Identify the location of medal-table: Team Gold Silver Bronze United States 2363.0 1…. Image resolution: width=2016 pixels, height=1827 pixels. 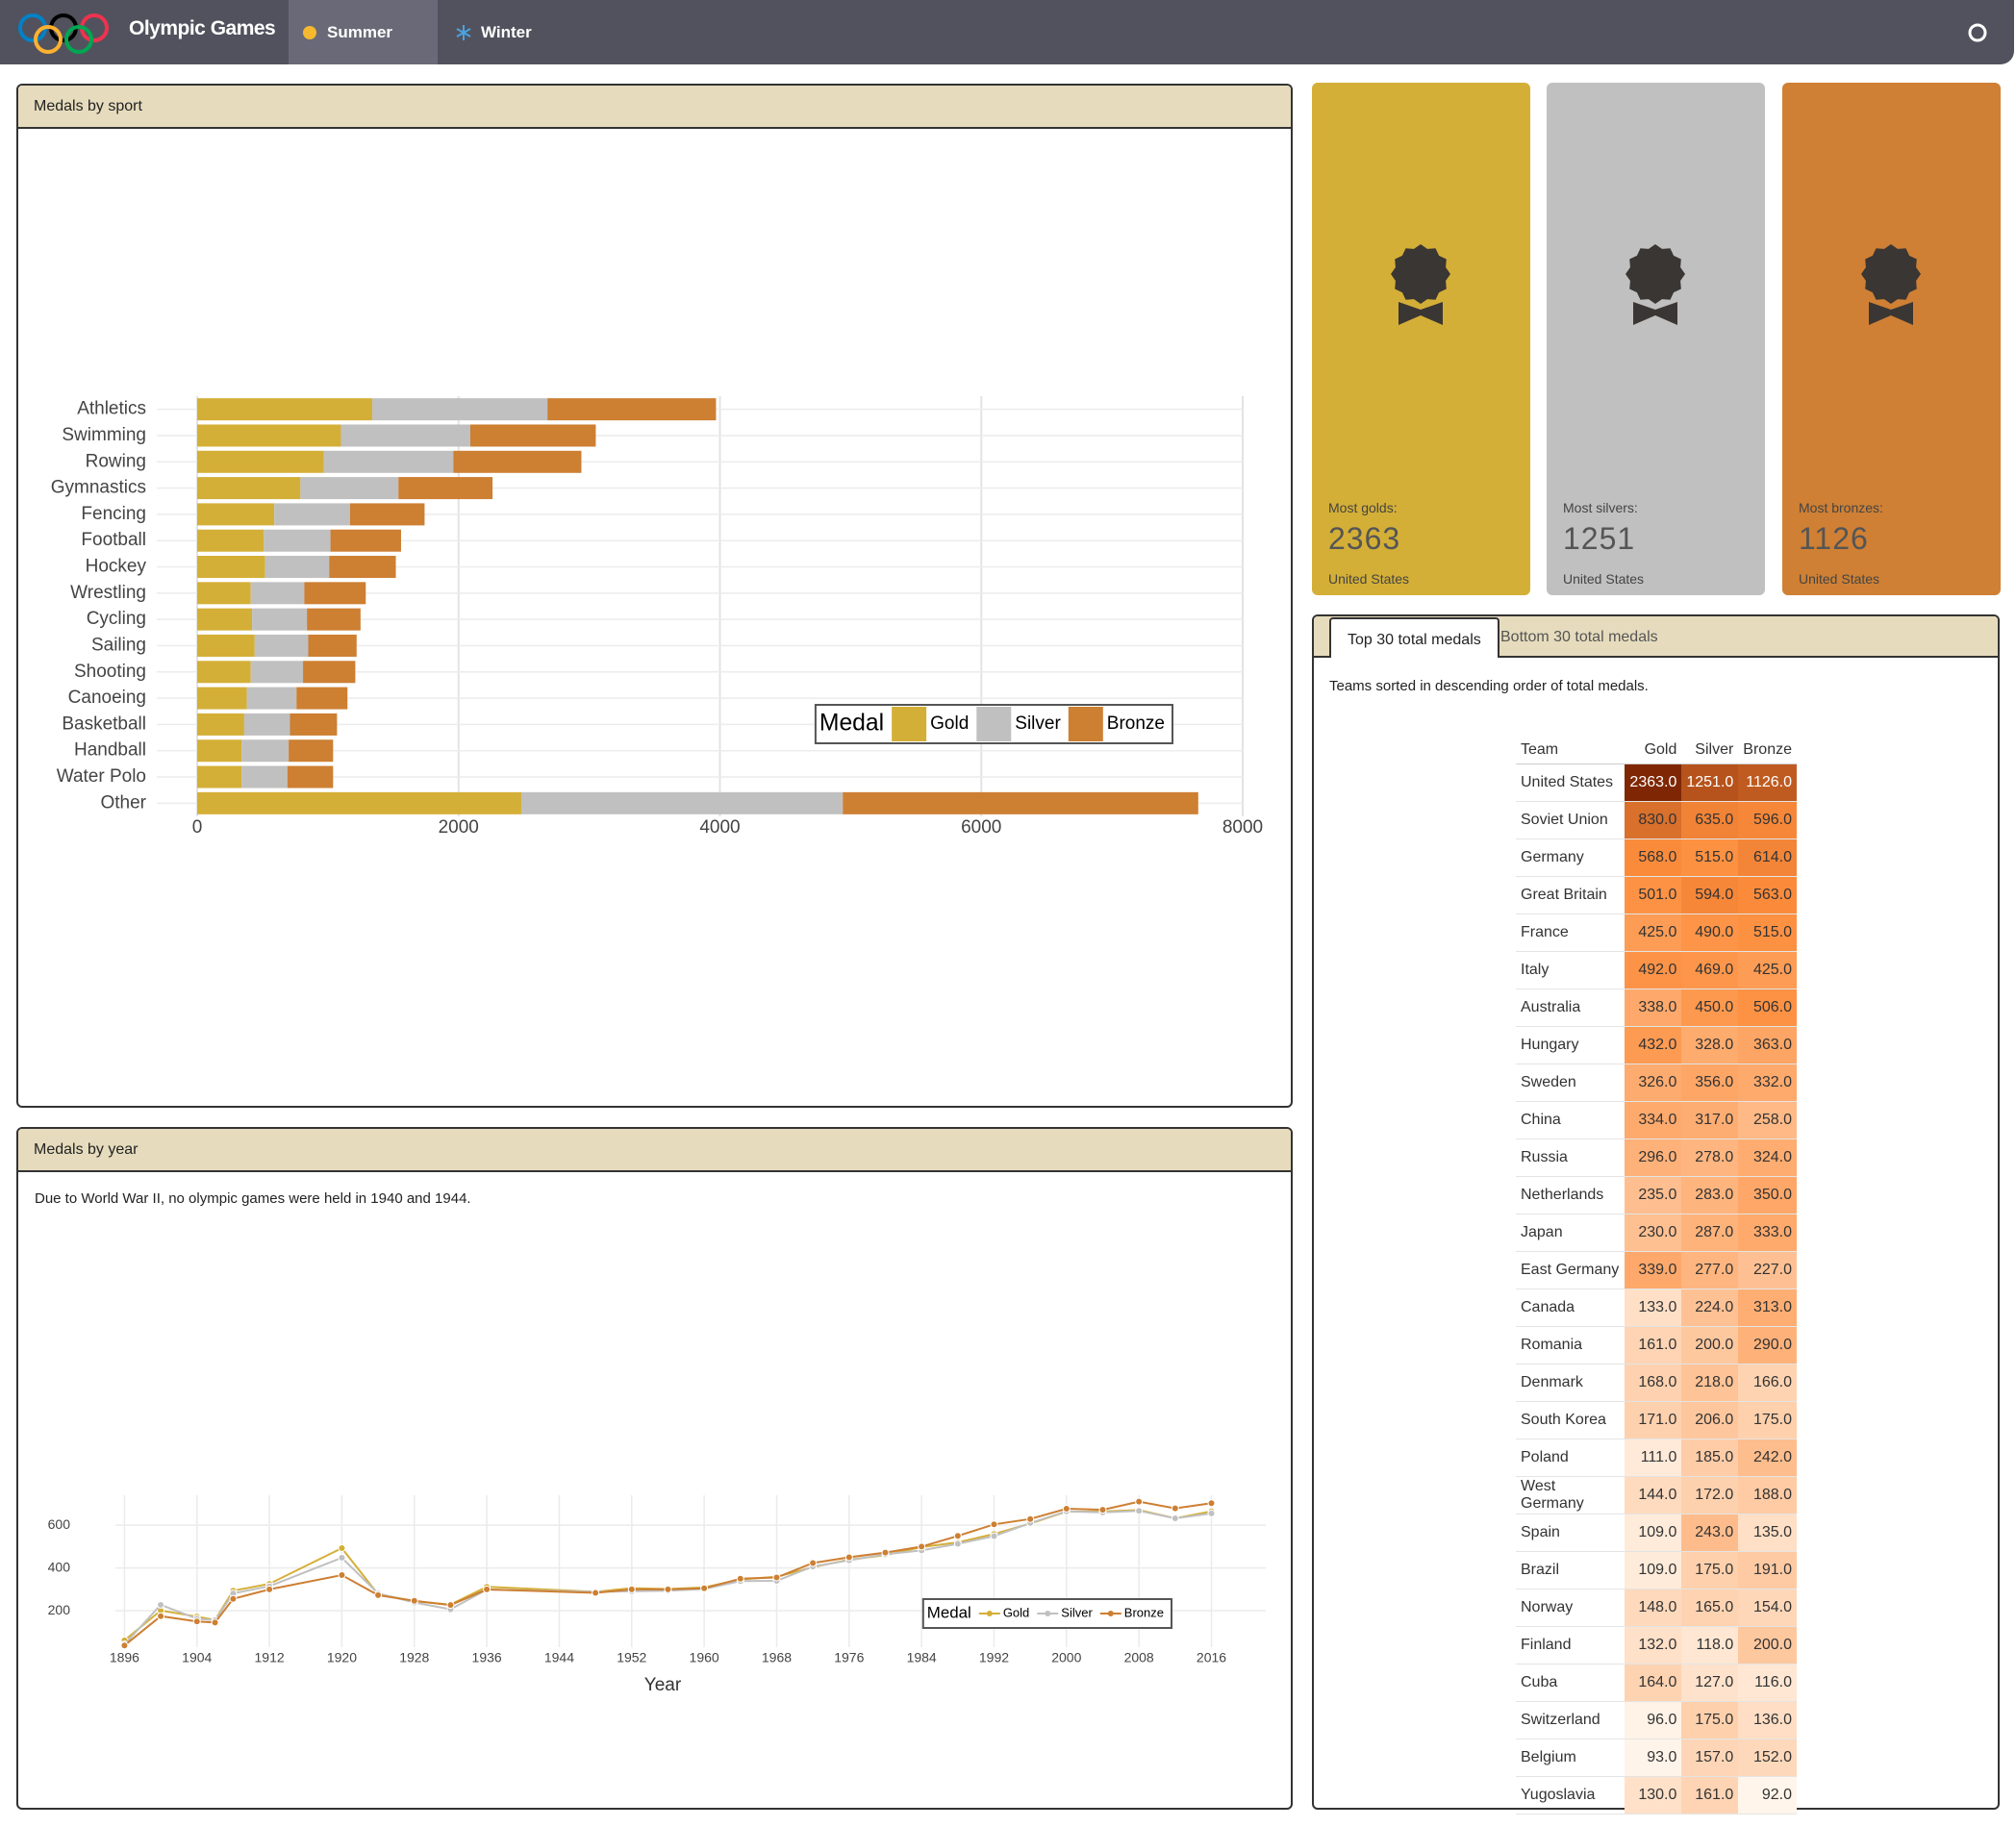
(1657, 1276).